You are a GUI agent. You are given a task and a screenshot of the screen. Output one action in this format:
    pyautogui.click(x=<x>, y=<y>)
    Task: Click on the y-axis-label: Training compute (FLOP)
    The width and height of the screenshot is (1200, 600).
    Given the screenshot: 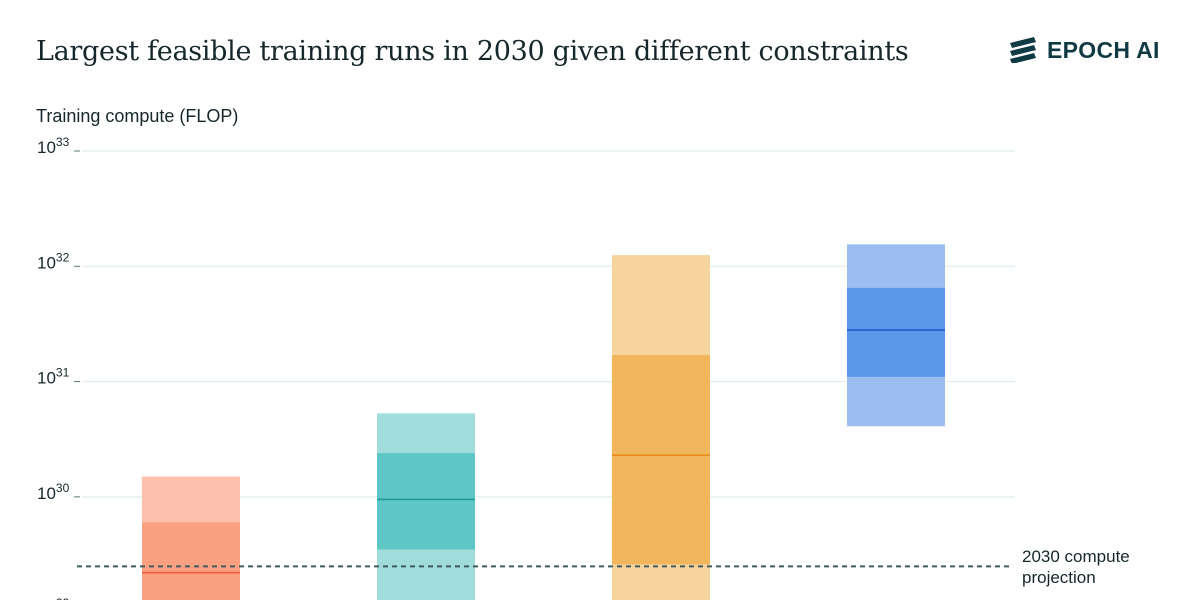 What is the action you would take?
    pyautogui.click(x=137, y=116)
    